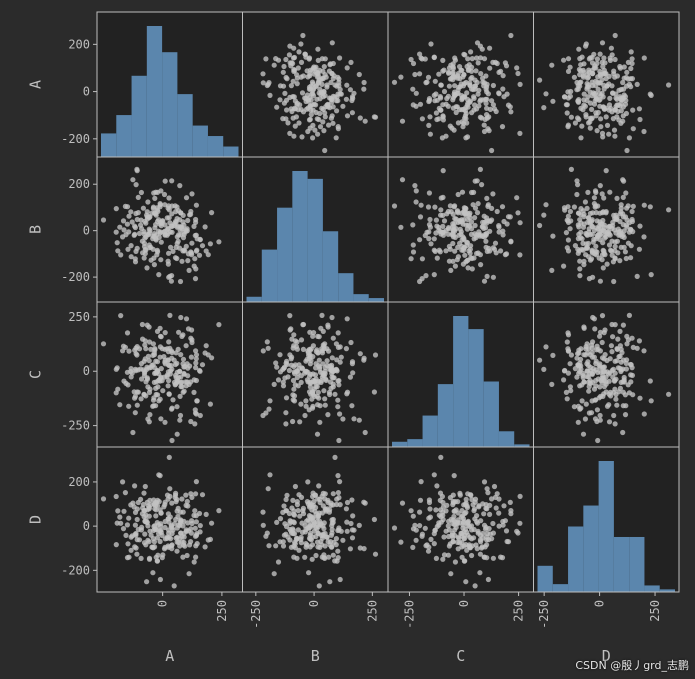 This screenshot has height=679, width=695. What do you see at coordinates (606, 519) in the screenshot?
I see `panel-D-vs-D` at bounding box center [606, 519].